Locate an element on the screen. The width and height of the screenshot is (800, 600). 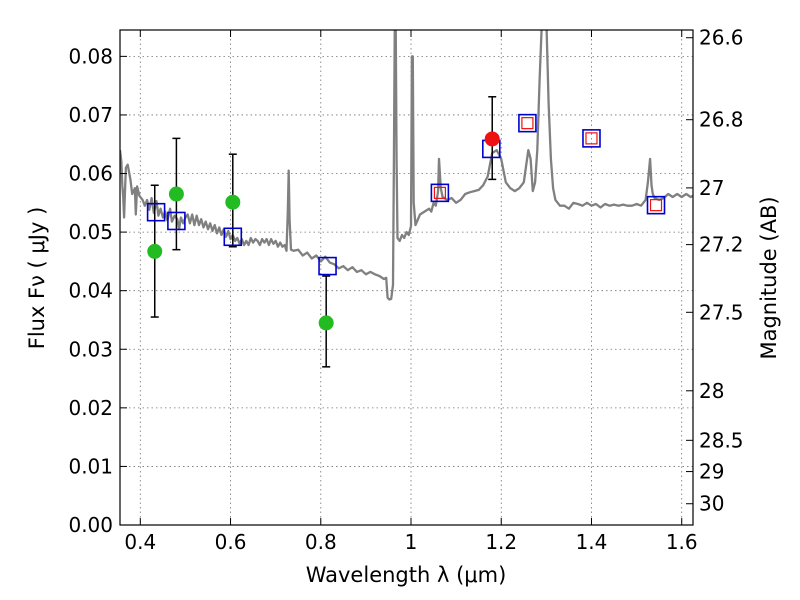
magnitude-tick-label: 27.5 is located at coordinates (721, 312).